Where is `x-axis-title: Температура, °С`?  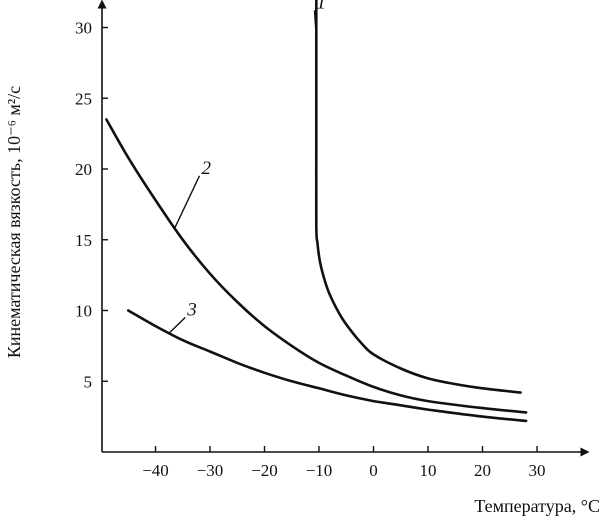 x-axis-title: Температура, °С is located at coordinates (537, 506).